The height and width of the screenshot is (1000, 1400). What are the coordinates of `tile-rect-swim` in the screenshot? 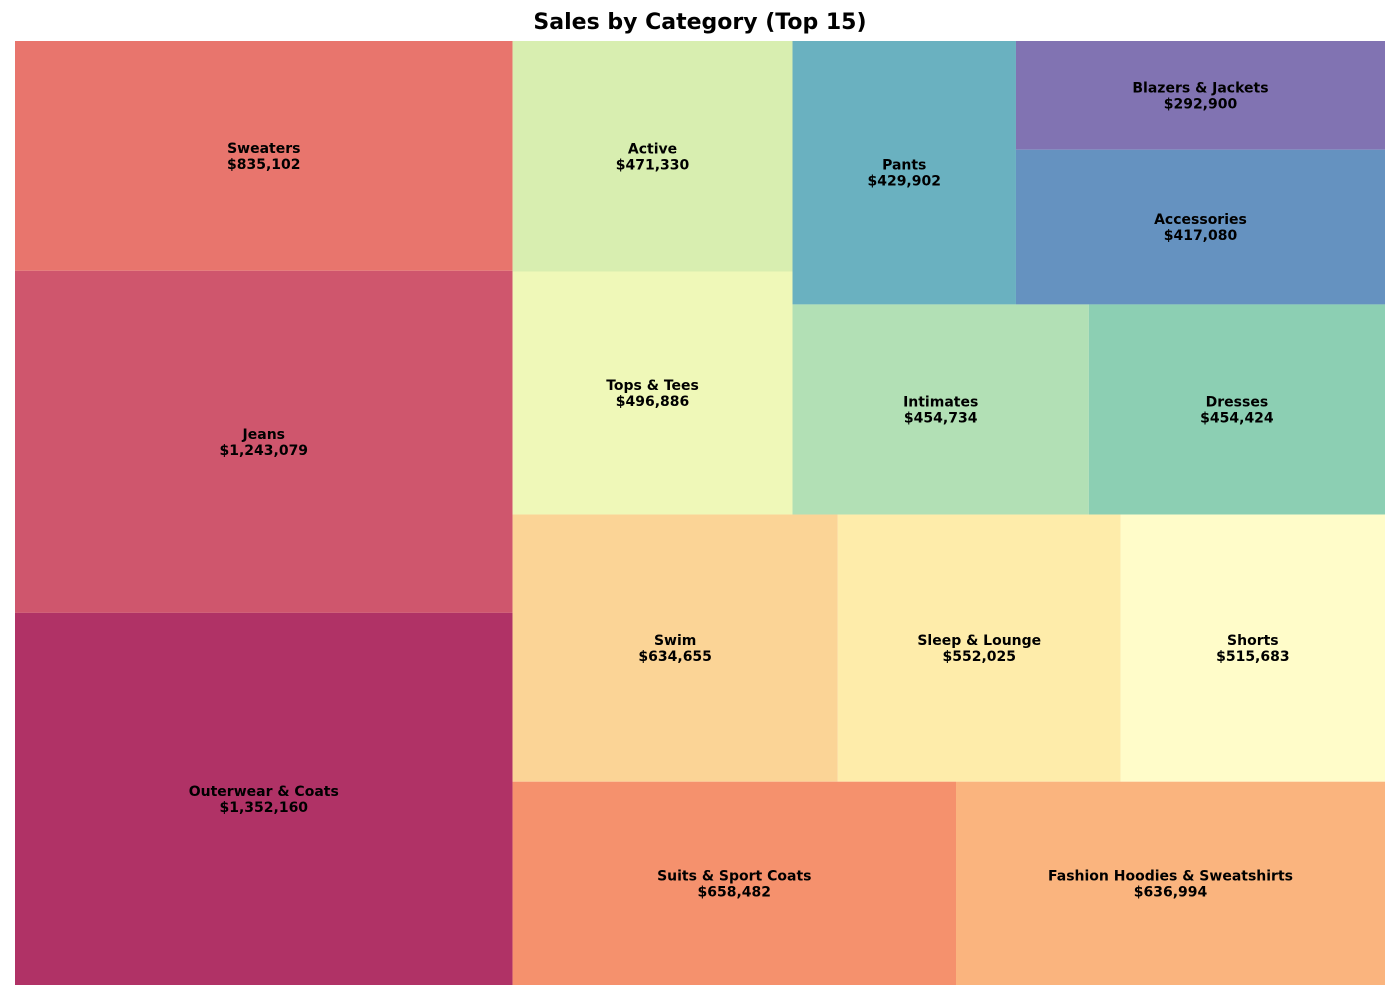 It's located at (675, 648).